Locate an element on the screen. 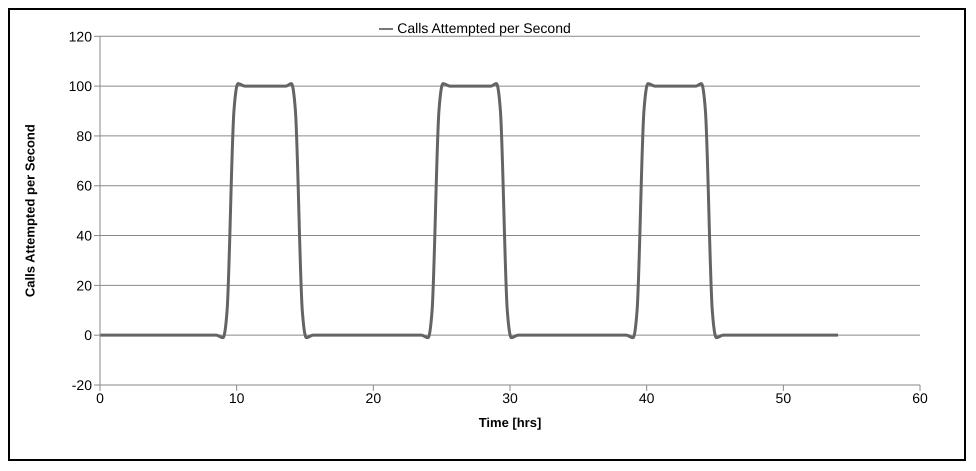 The height and width of the screenshot is (471, 976). y-tick-label: 20 is located at coordinates (84, 285).